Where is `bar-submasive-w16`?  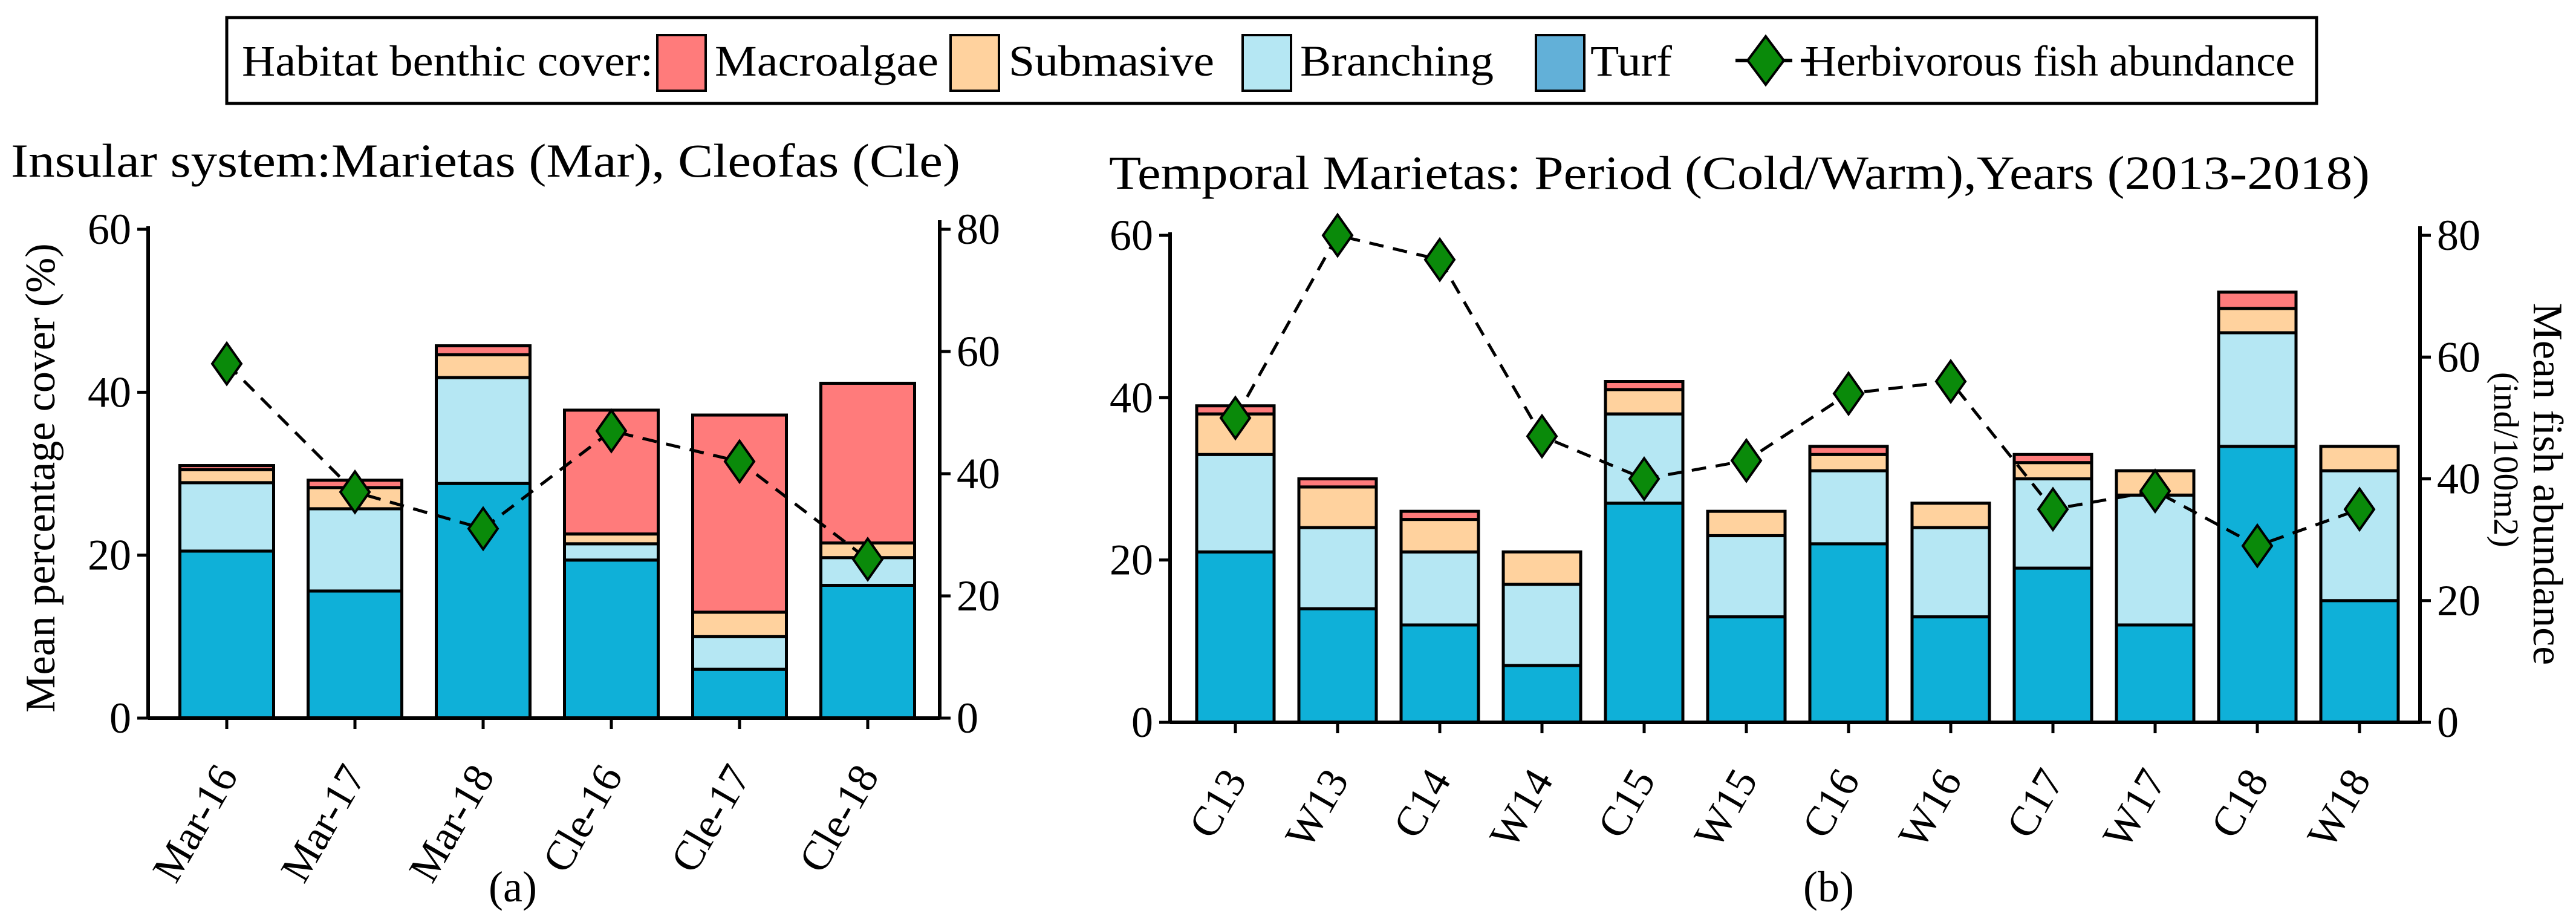 bar-submasive-w16 is located at coordinates (1951, 515).